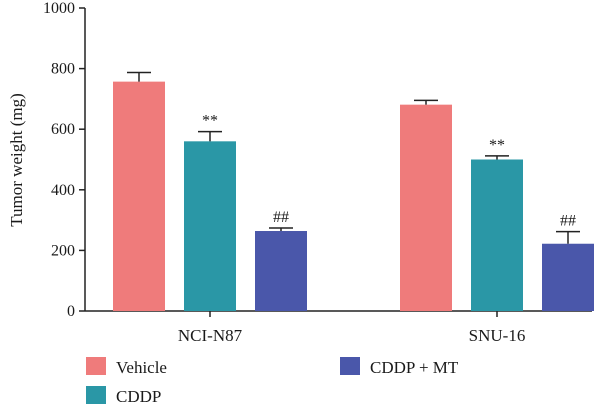 The height and width of the screenshot is (413, 600). Describe the element at coordinates (141, 367) in the screenshot. I see `legend-label: Vehicle` at that location.